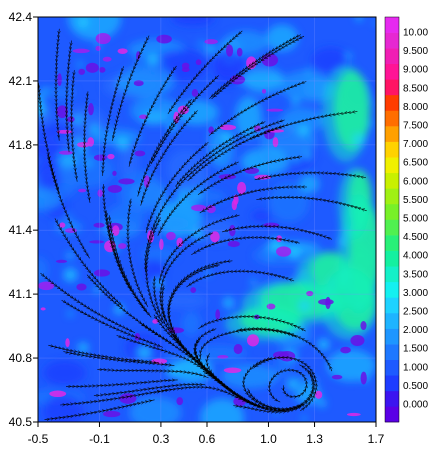 This screenshot has height=456, width=433. I want to click on y-tick-label: 41.4, so click(21, 230).